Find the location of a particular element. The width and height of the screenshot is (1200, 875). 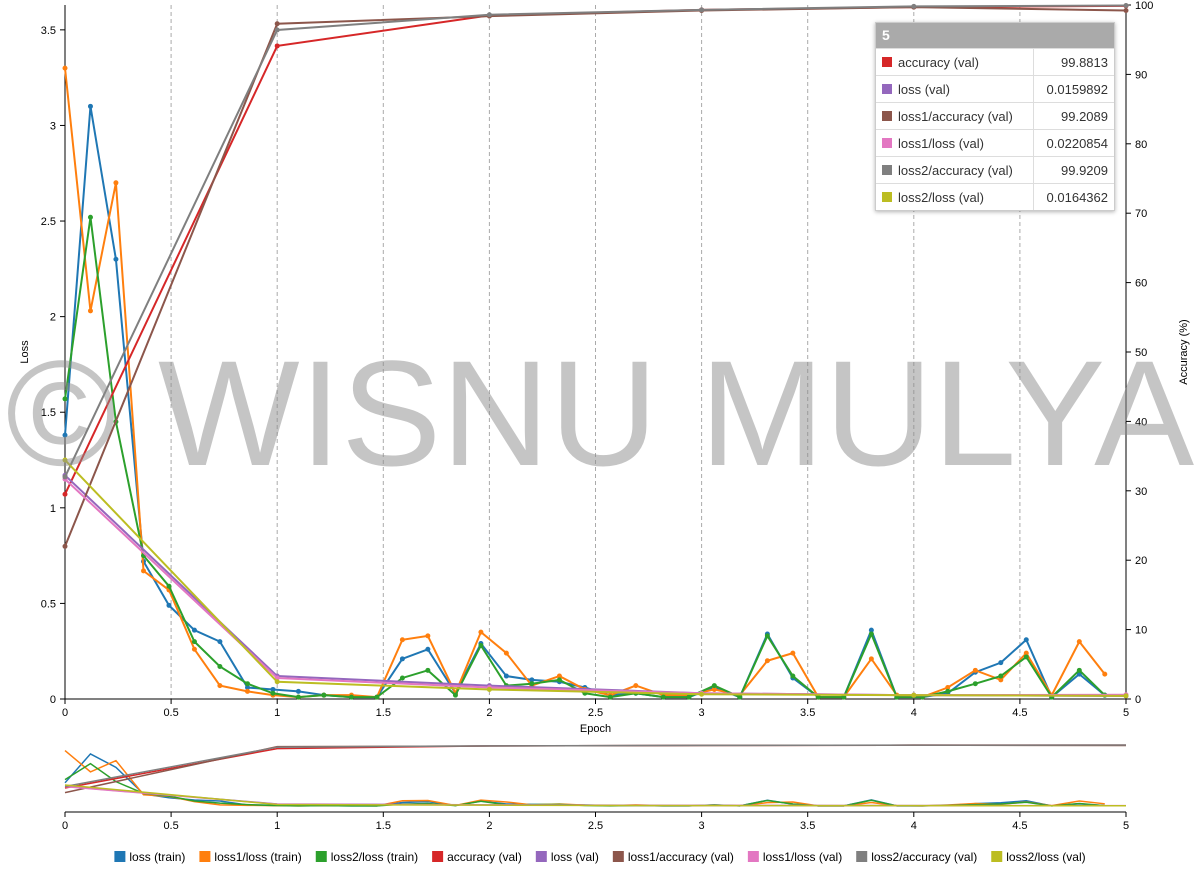

y-tick-label: 3.5 is located at coordinates (48, 31).